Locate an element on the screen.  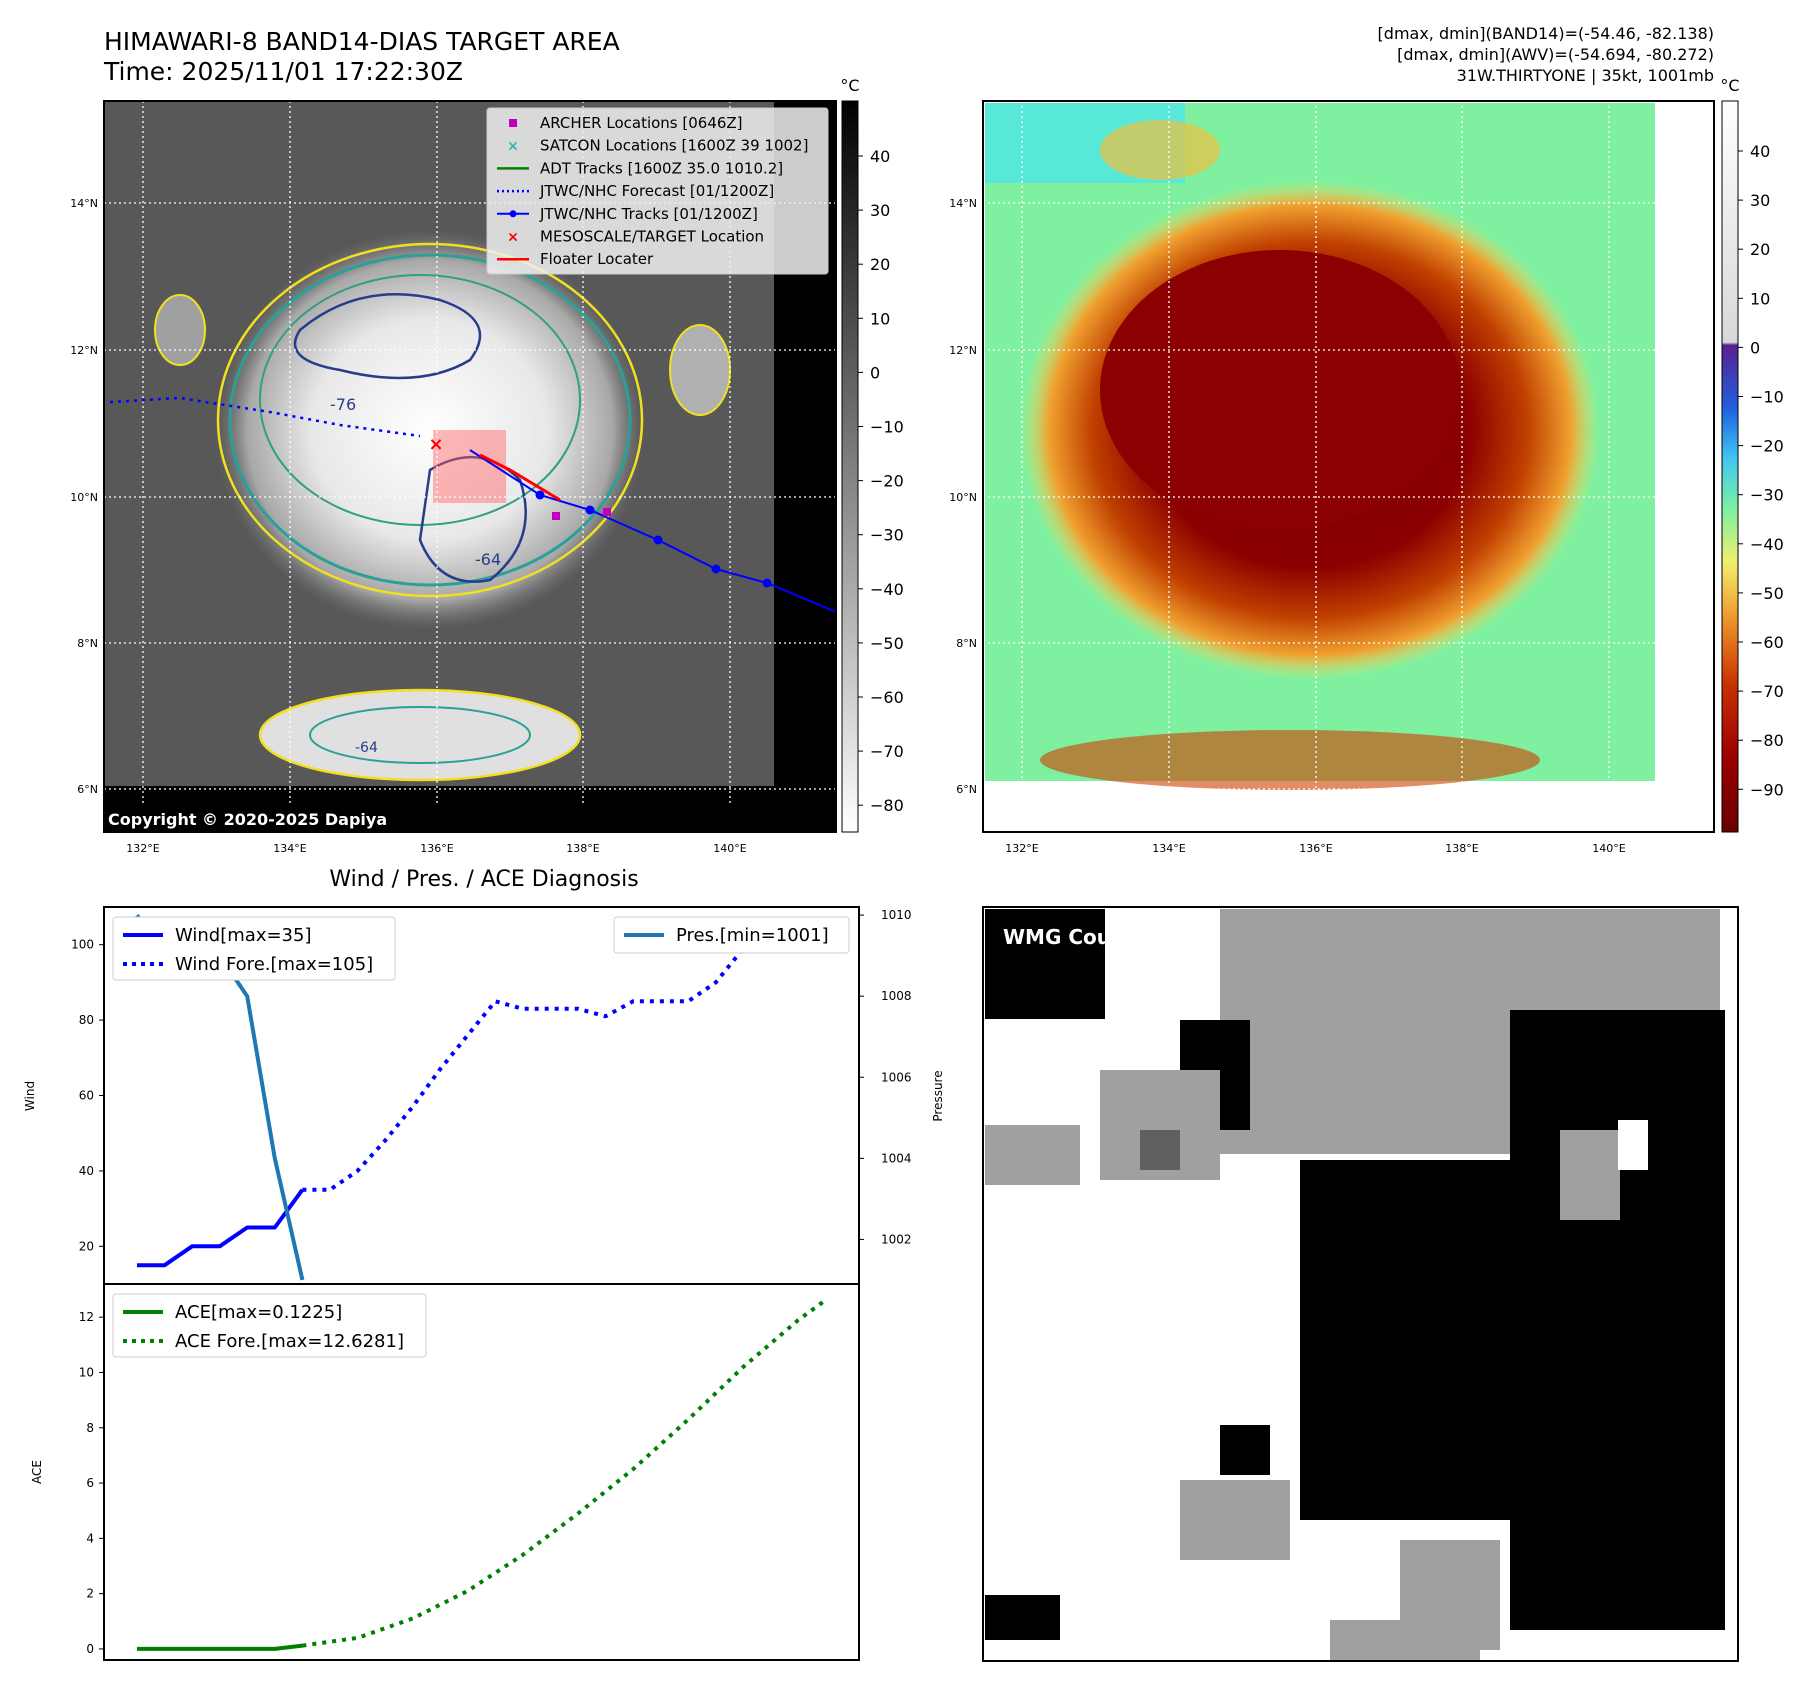
pres-legend-box is located at coordinates (731, 935).